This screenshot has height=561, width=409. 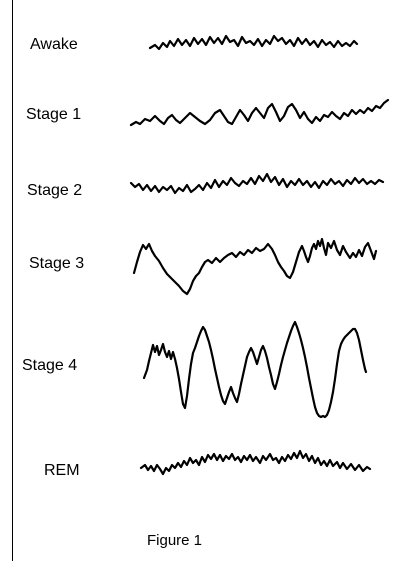 I want to click on label-stage-1: Stage 1, so click(x=54, y=114).